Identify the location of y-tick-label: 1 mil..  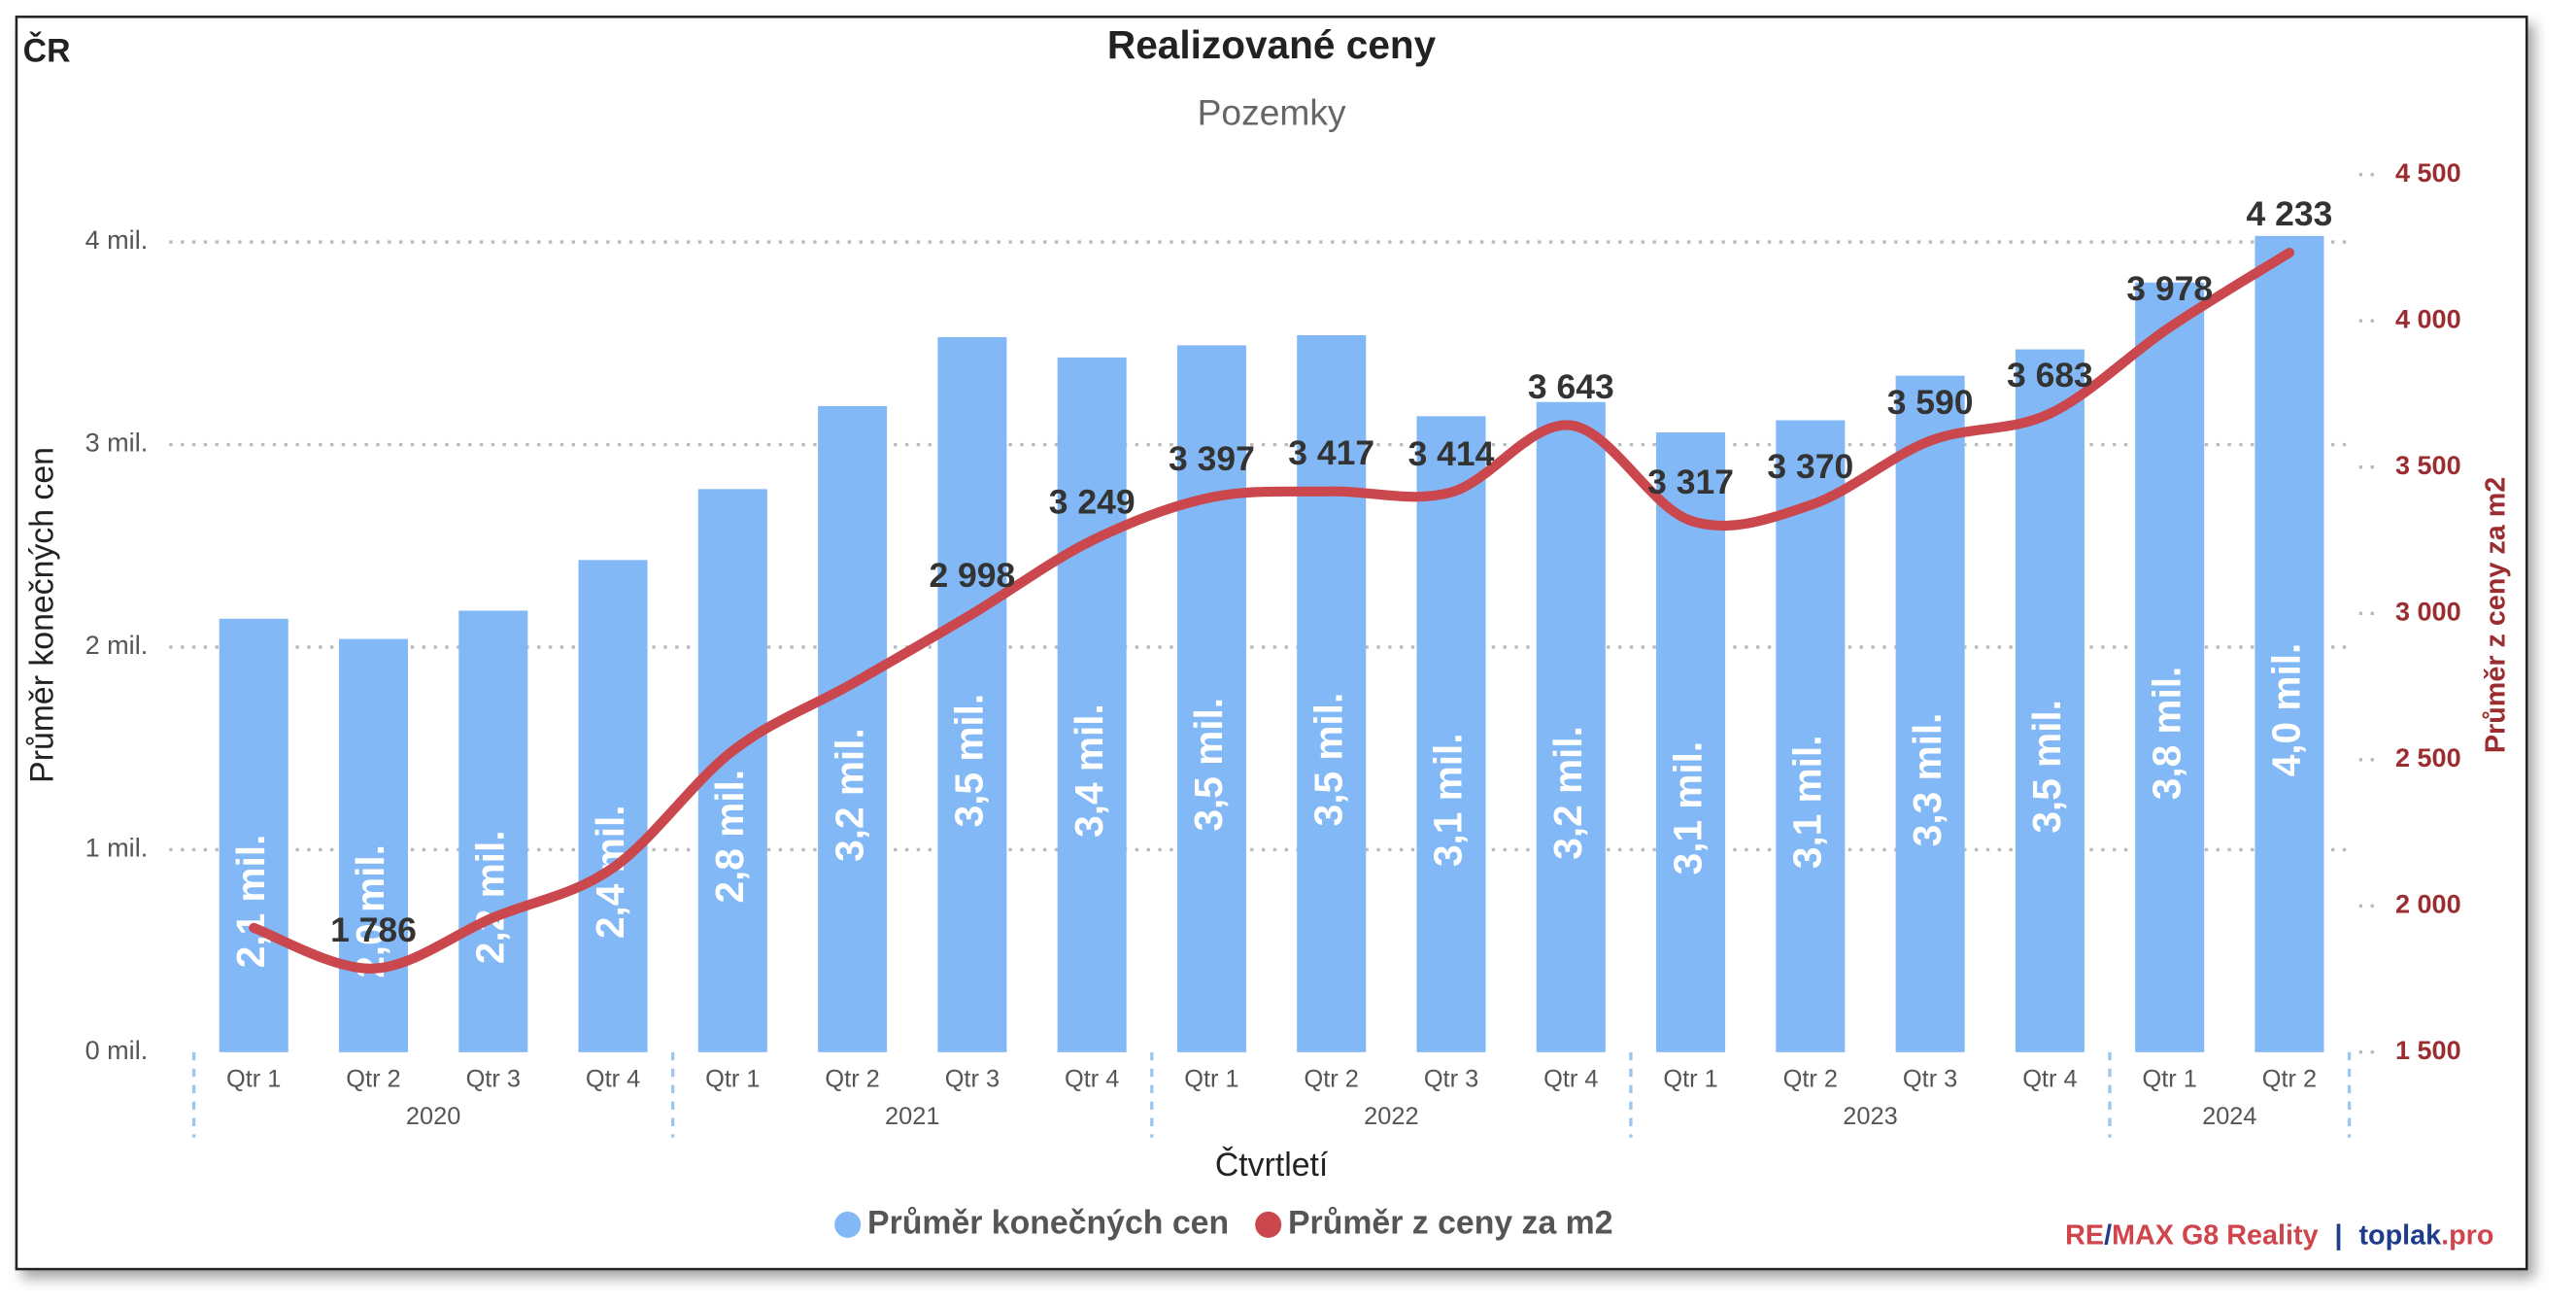
(117, 848).